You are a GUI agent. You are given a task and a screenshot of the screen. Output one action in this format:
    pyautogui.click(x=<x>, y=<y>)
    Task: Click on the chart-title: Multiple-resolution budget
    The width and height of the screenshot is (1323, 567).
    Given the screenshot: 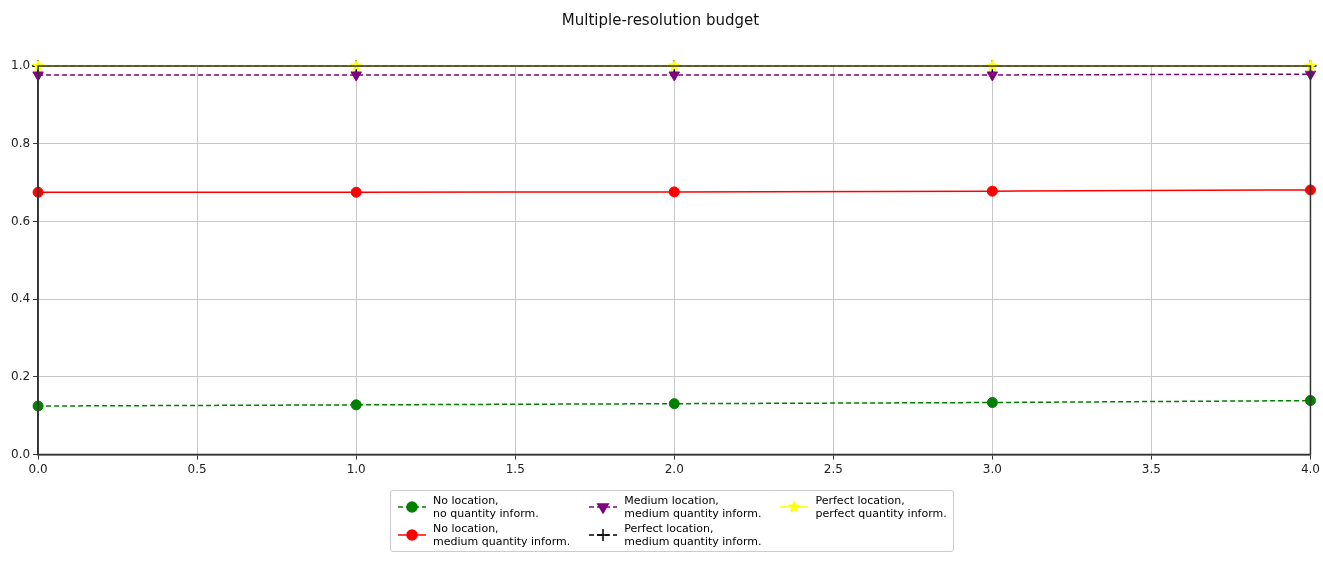 What is the action you would take?
    pyautogui.click(x=660, y=19)
    